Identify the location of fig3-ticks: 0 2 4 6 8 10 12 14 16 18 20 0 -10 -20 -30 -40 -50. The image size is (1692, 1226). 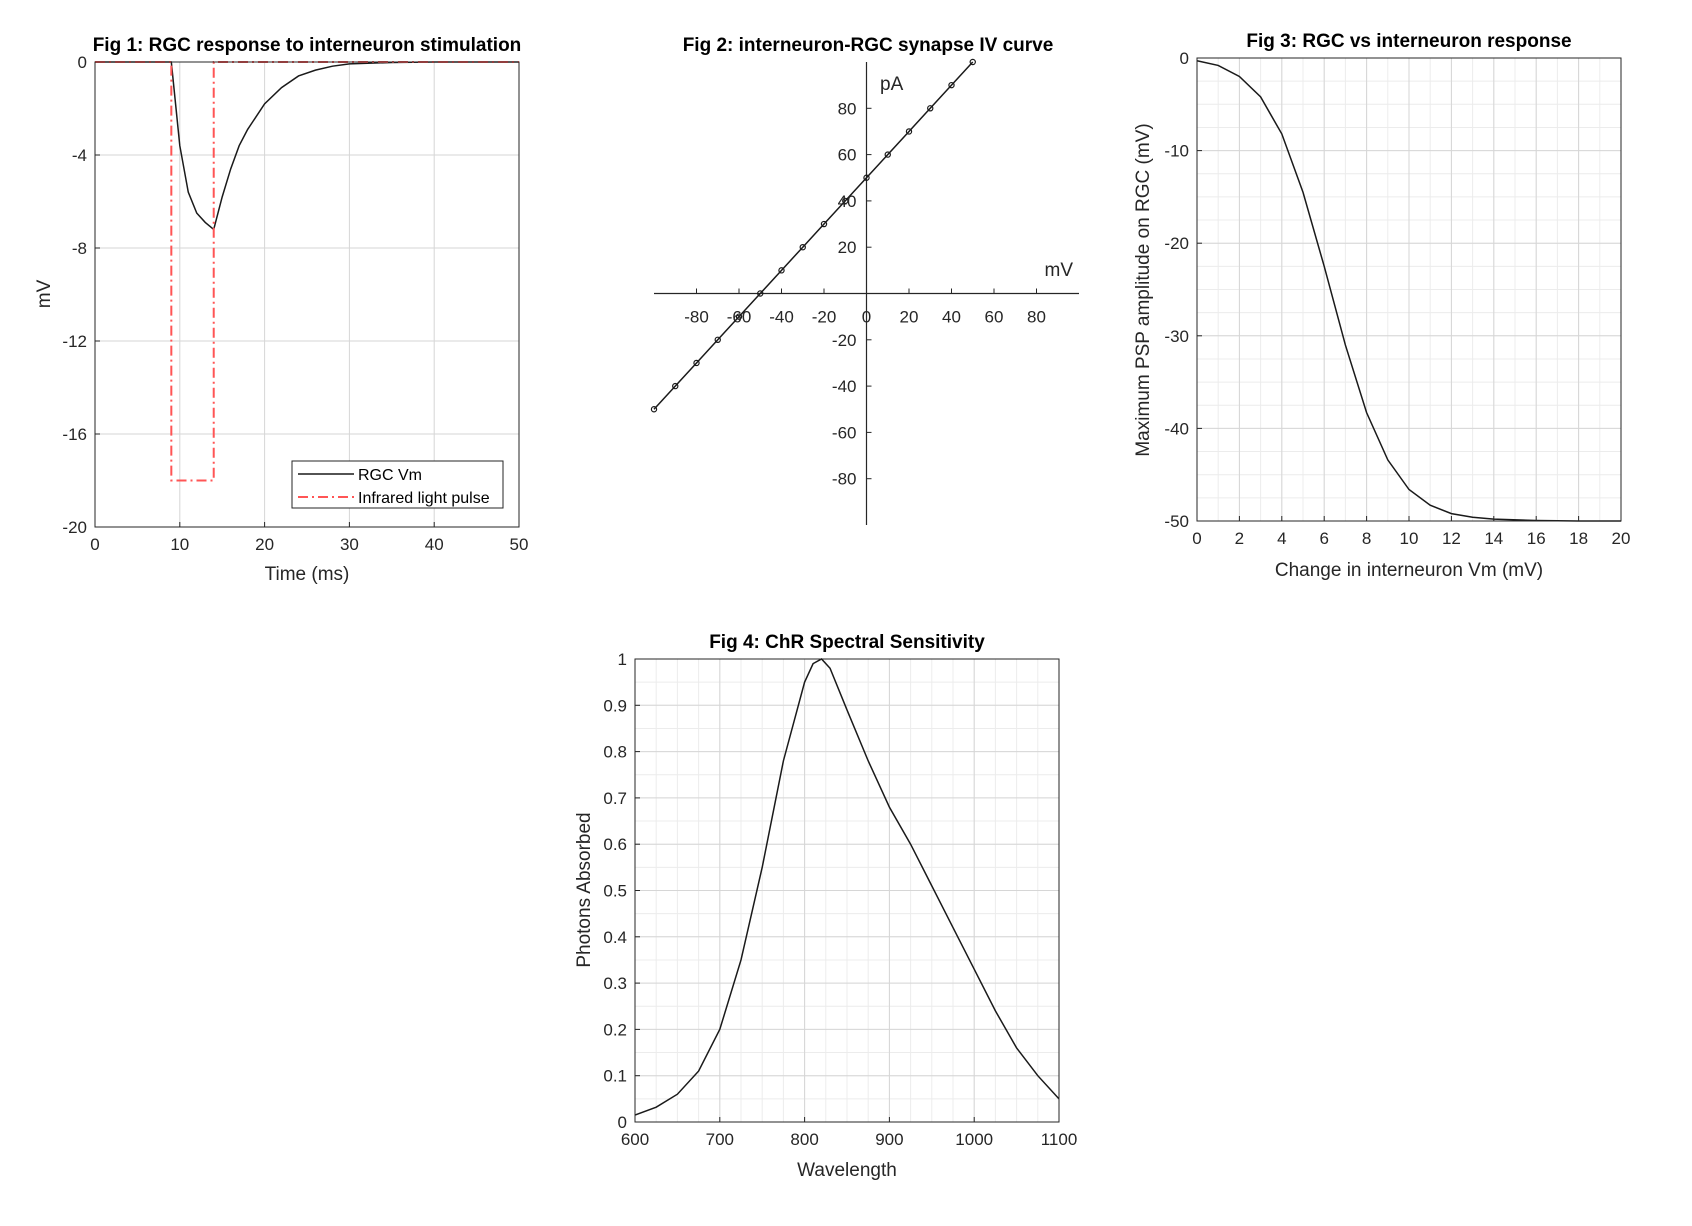
(1397, 298).